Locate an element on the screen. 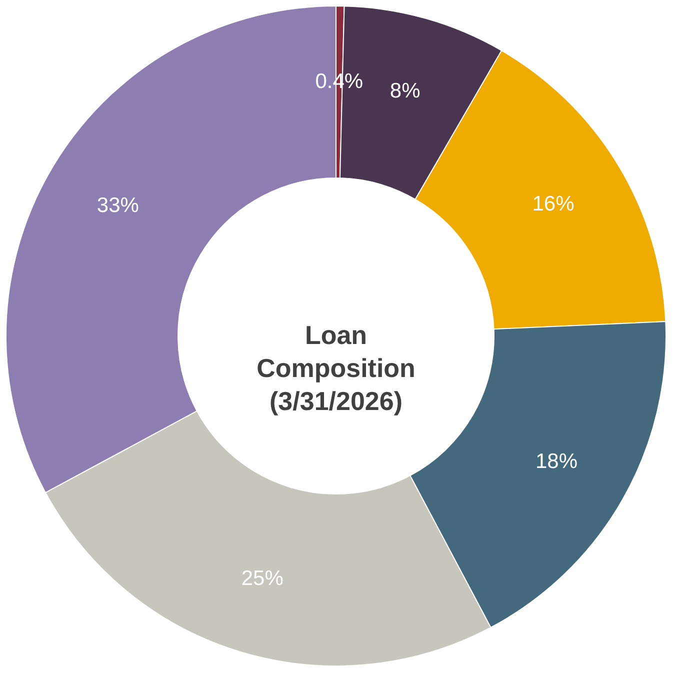  data-label: 25% is located at coordinates (262, 578).